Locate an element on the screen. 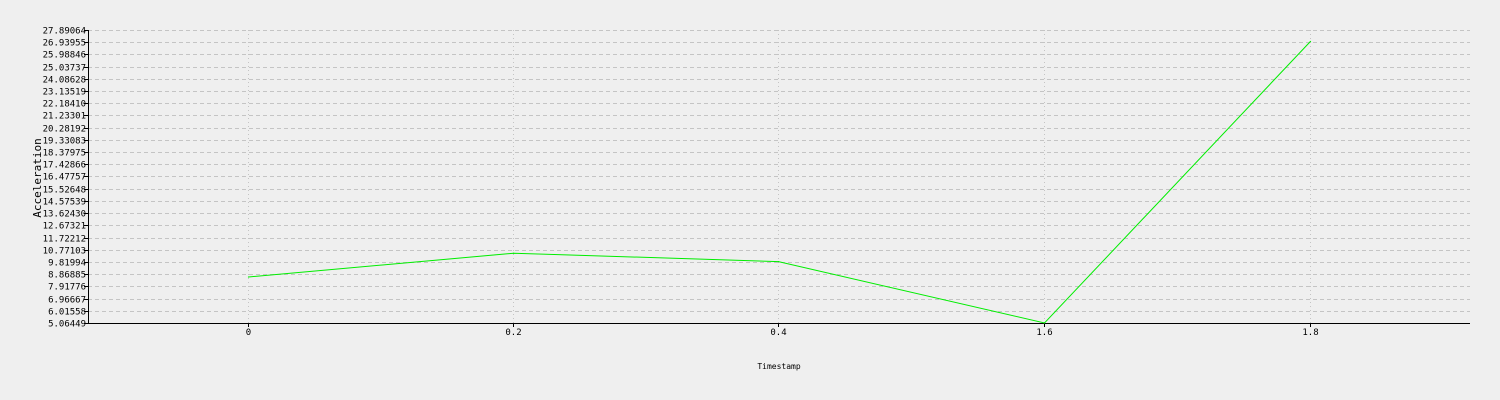 The width and height of the screenshot is (1500, 400). x-tick-labels: 0 0.2 0.4 1.6 1.8 is located at coordinates (782, 333).